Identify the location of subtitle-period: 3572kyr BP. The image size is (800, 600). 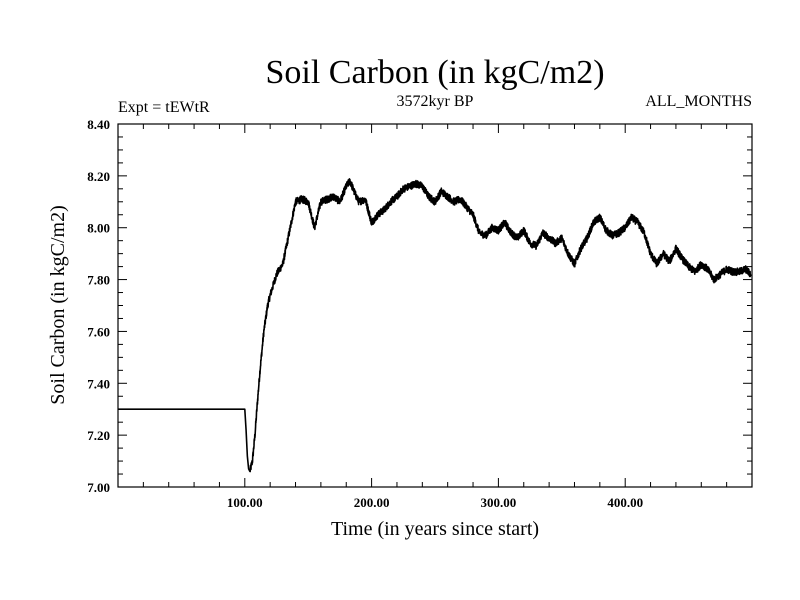
(435, 101).